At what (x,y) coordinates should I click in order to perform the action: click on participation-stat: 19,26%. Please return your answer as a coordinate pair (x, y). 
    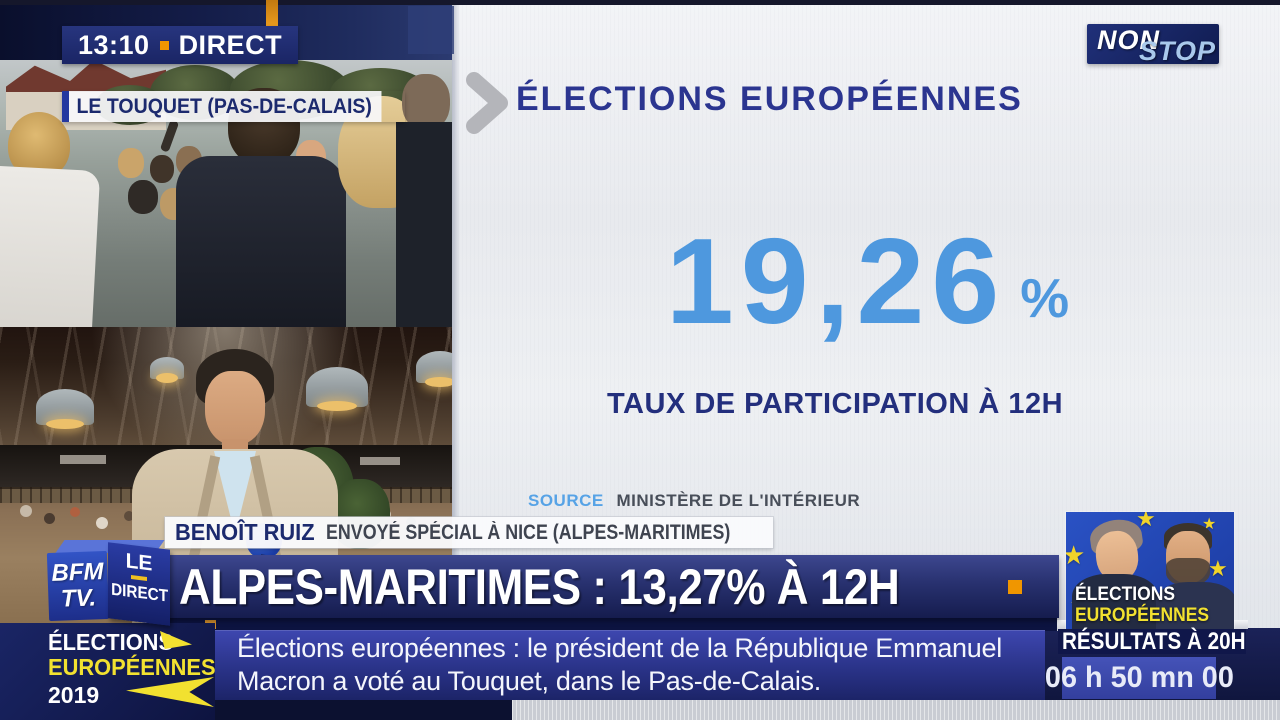
    Looking at the image, I should click on (867, 281).